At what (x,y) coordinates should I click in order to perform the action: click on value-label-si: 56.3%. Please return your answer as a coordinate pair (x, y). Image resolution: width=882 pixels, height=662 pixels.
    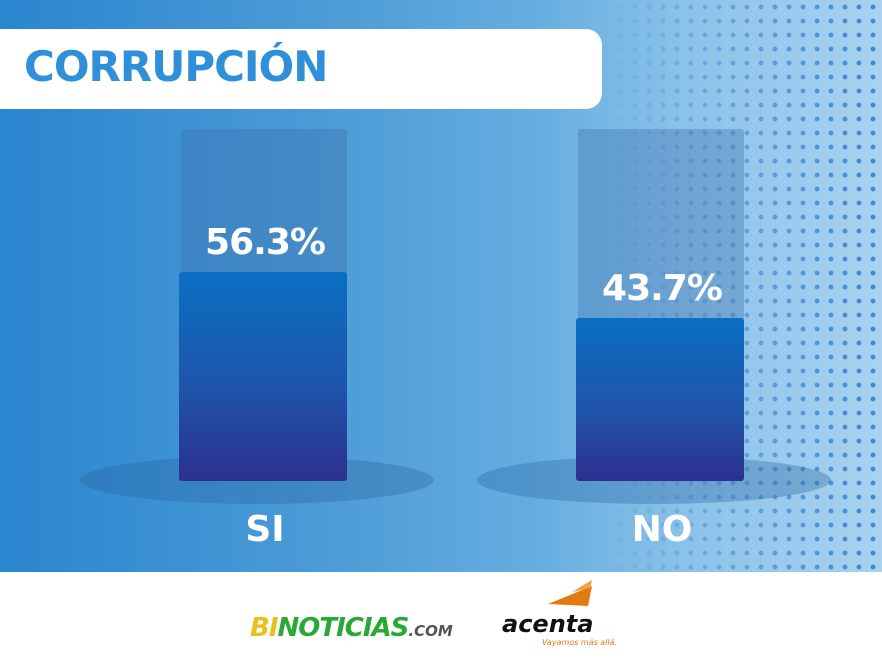
    Looking at the image, I should click on (265, 242).